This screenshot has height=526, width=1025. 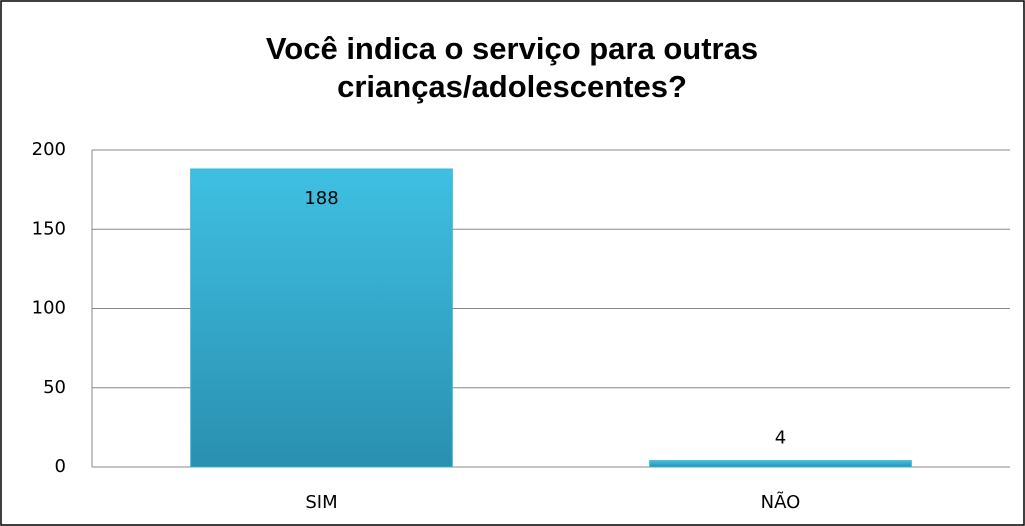 I want to click on data-label: 4, so click(x=780, y=438).